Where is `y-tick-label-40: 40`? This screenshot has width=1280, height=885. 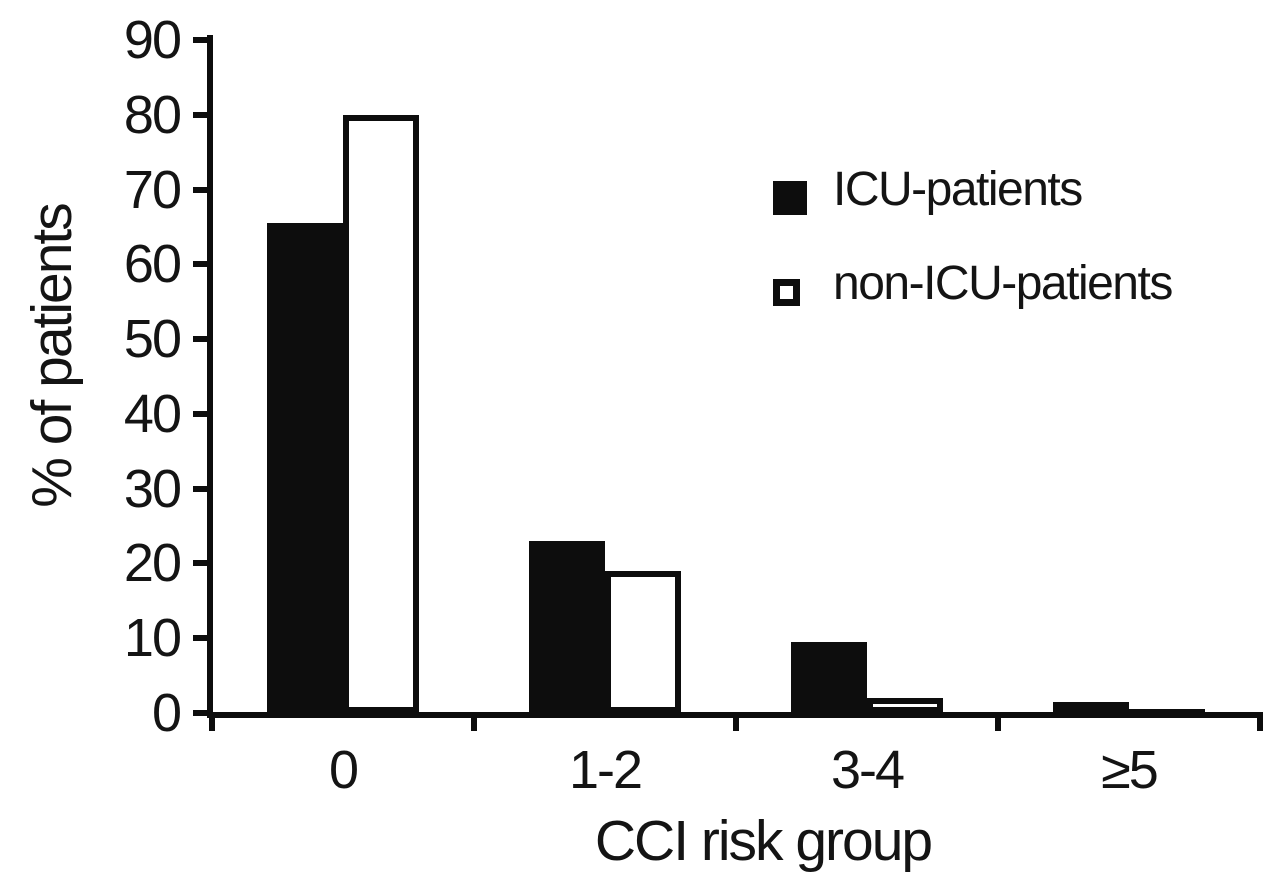 y-tick-label-40: 40 is located at coordinates (152, 414).